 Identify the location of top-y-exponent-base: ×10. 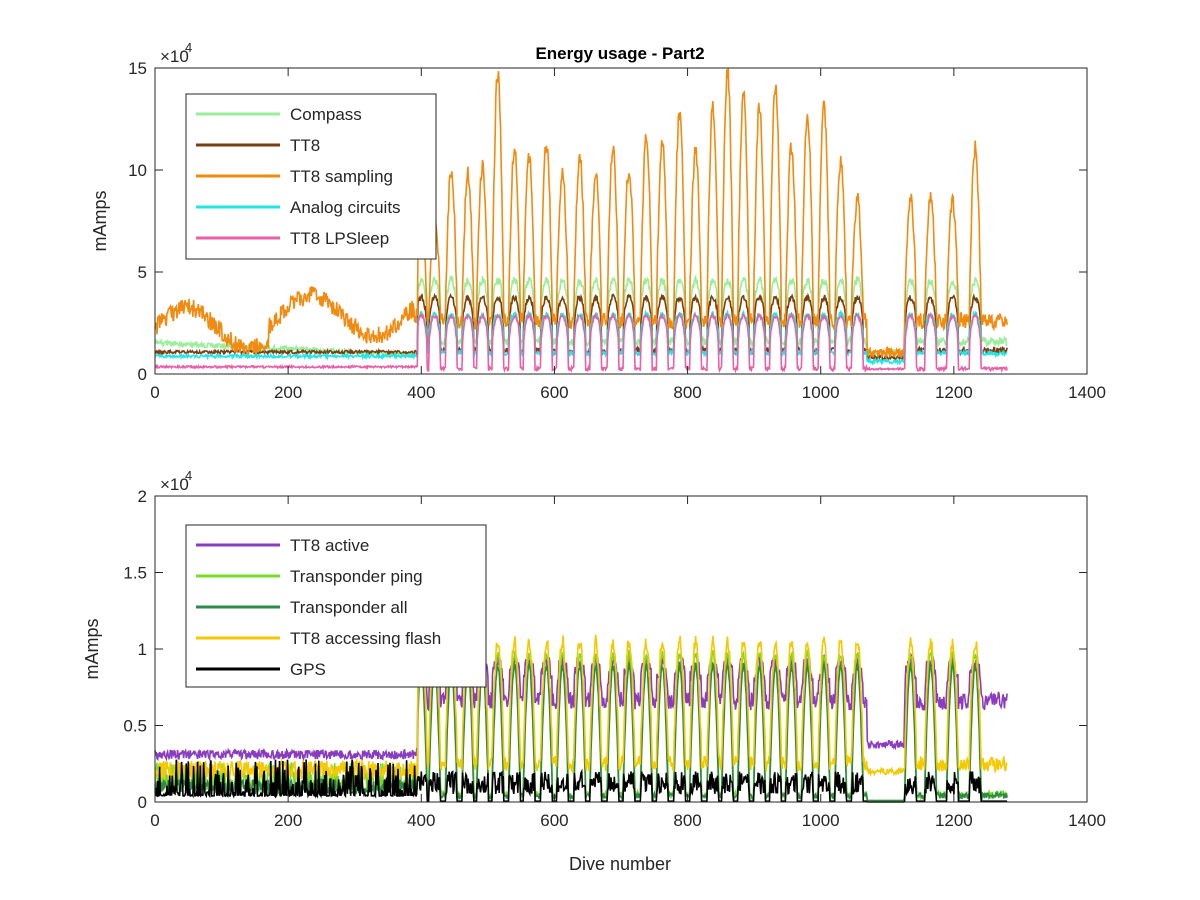
(174, 56).